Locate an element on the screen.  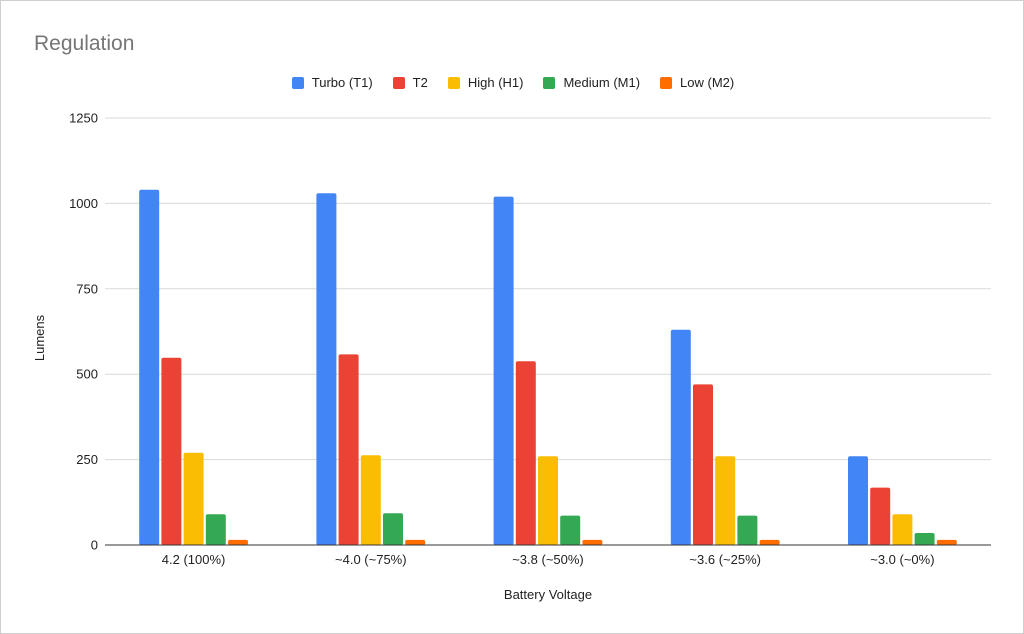
x-tick-label: ~4.0 (~75%) is located at coordinates (371, 559).